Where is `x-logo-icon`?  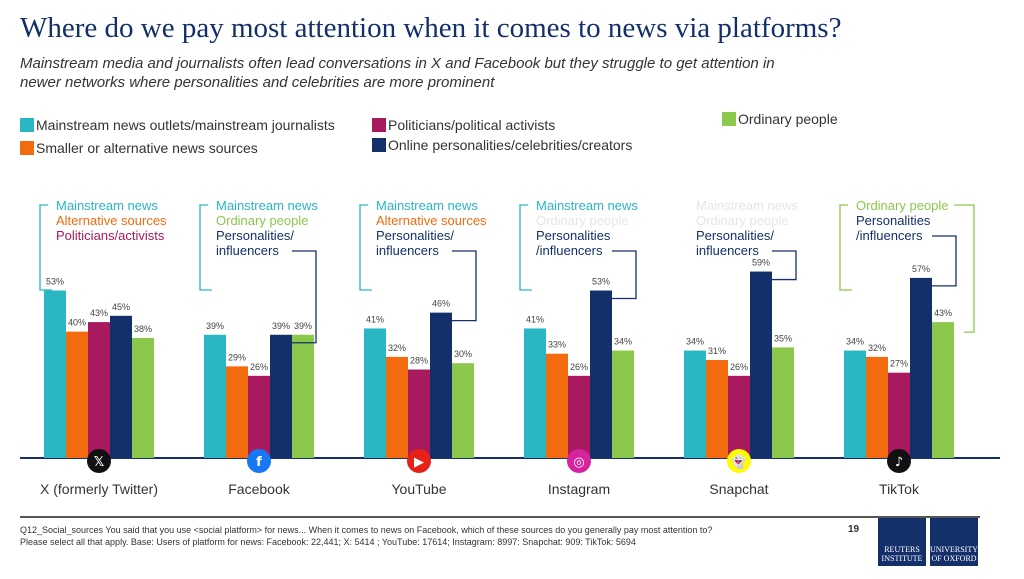
x-logo-icon is located at coordinates (99, 461).